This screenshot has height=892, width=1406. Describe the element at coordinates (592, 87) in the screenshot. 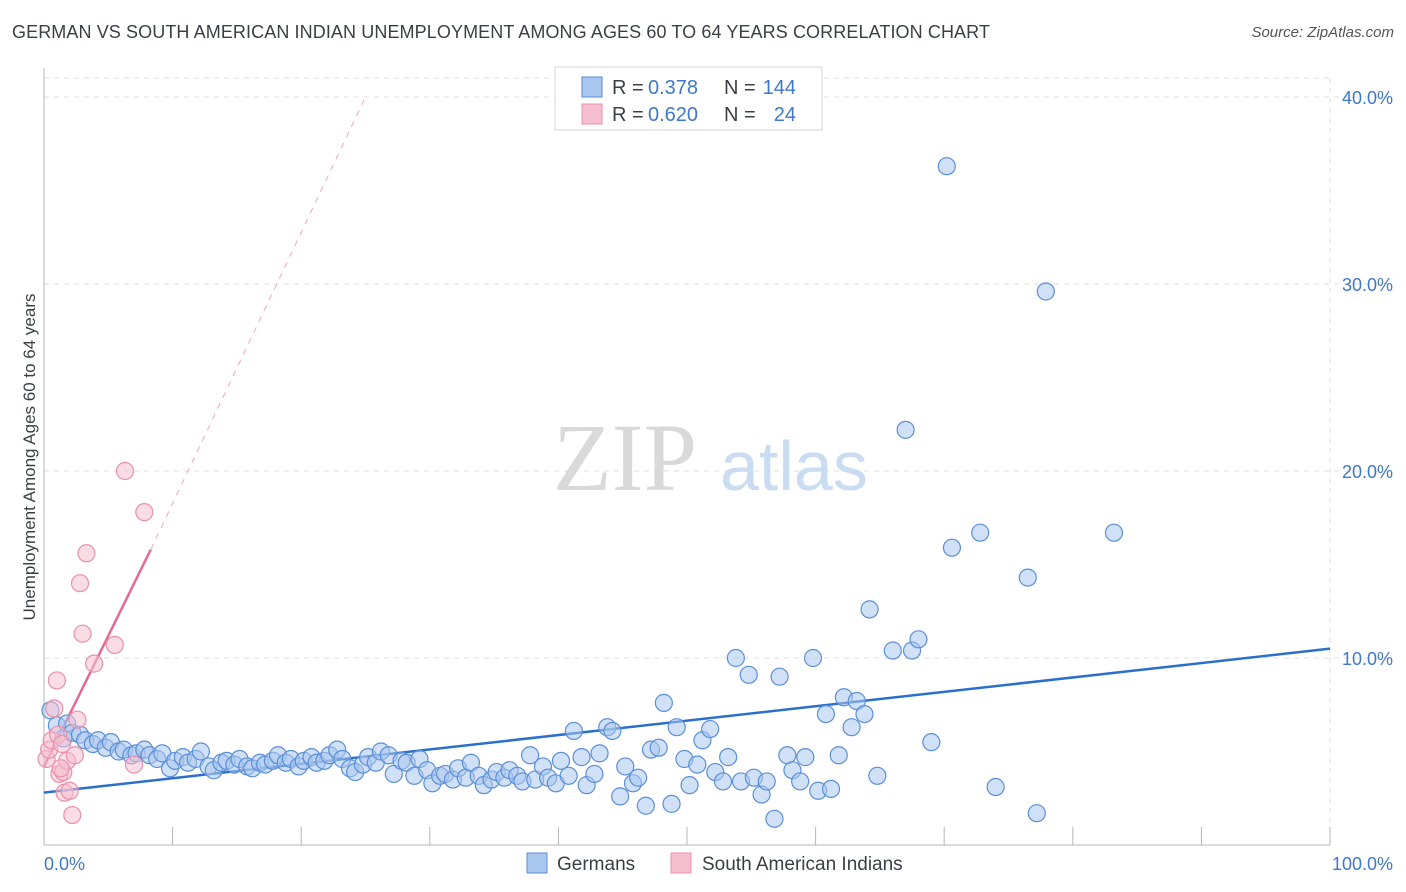

I see `legend-swatch-germans` at that location.